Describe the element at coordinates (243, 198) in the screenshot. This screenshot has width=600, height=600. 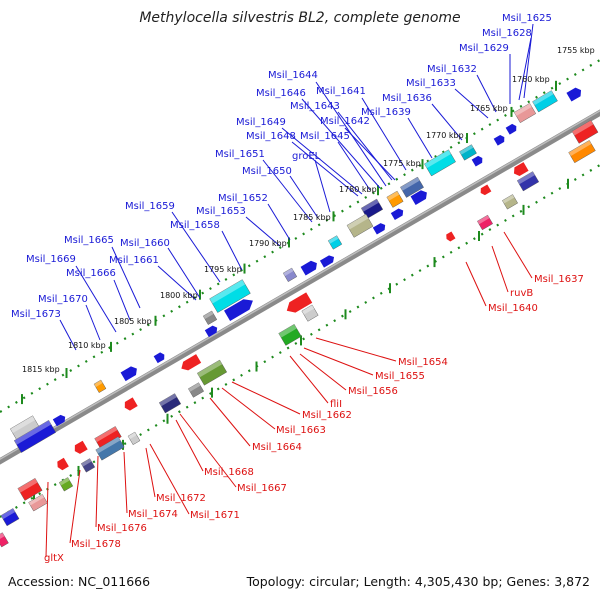
I see `gene-label: Msil_1652` at that location.